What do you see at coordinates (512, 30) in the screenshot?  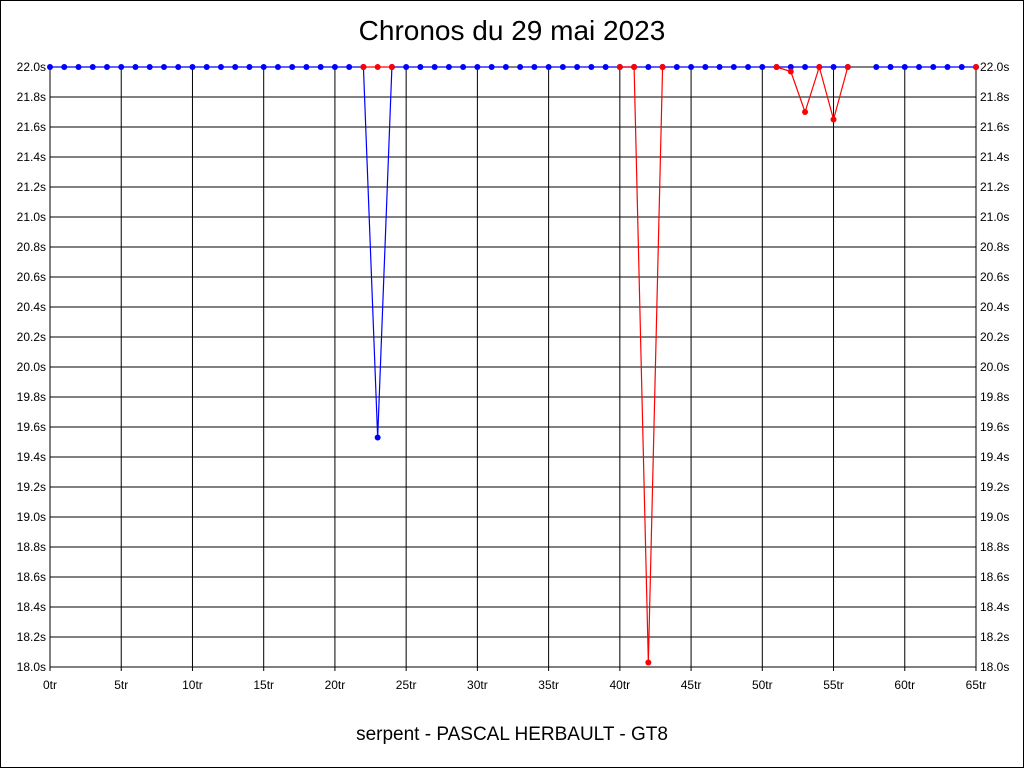 I see `chart-title: Chronos du 29 mai 2023` at bounding box center [512, 30].